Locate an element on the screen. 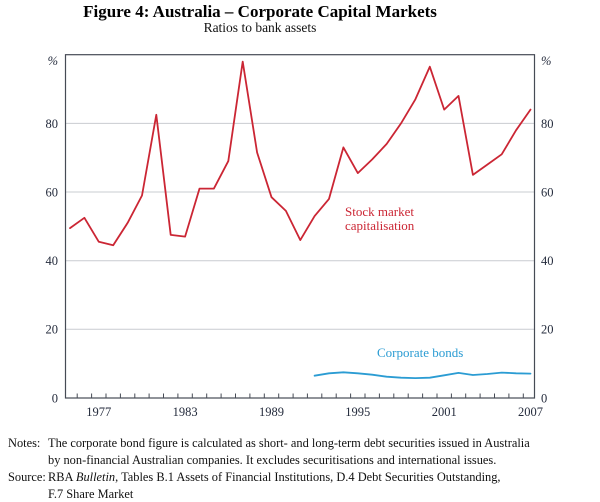  y-tick-label-right: 80 is located at coordinates (547, 124).